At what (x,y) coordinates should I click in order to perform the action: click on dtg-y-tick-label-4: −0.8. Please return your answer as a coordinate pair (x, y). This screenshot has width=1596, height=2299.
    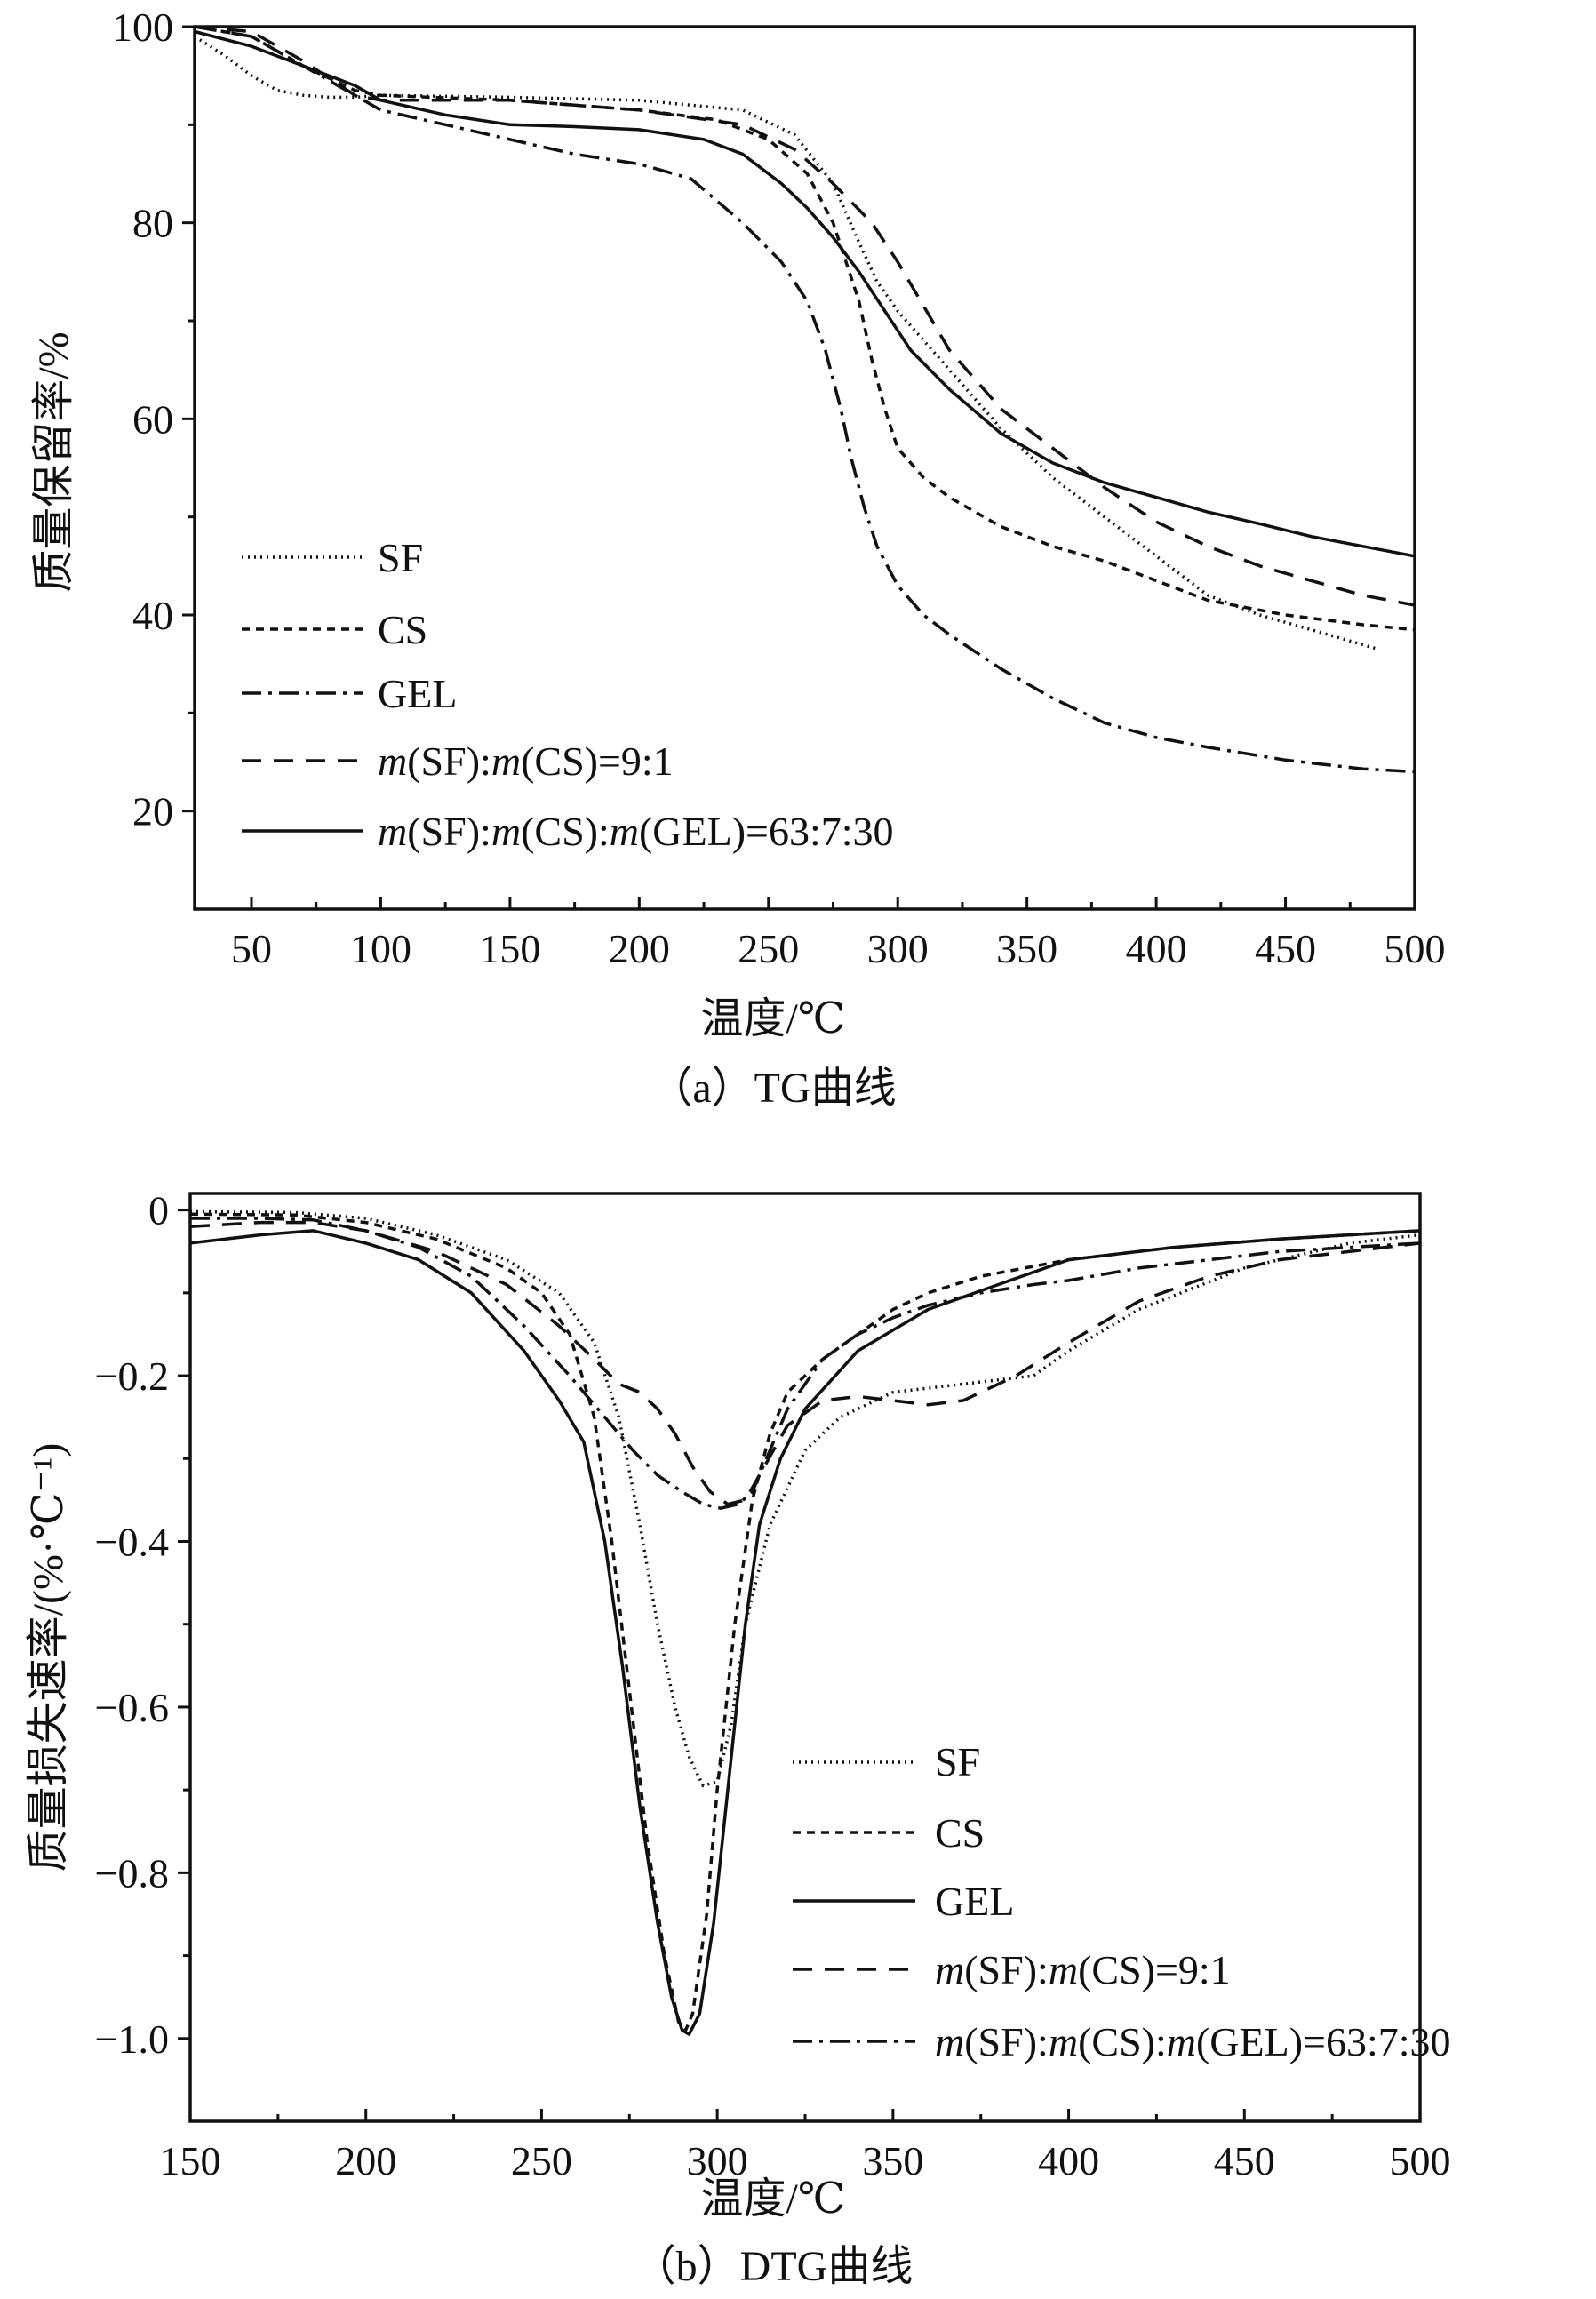
    Looking at the image, I should click on (132, 1873).